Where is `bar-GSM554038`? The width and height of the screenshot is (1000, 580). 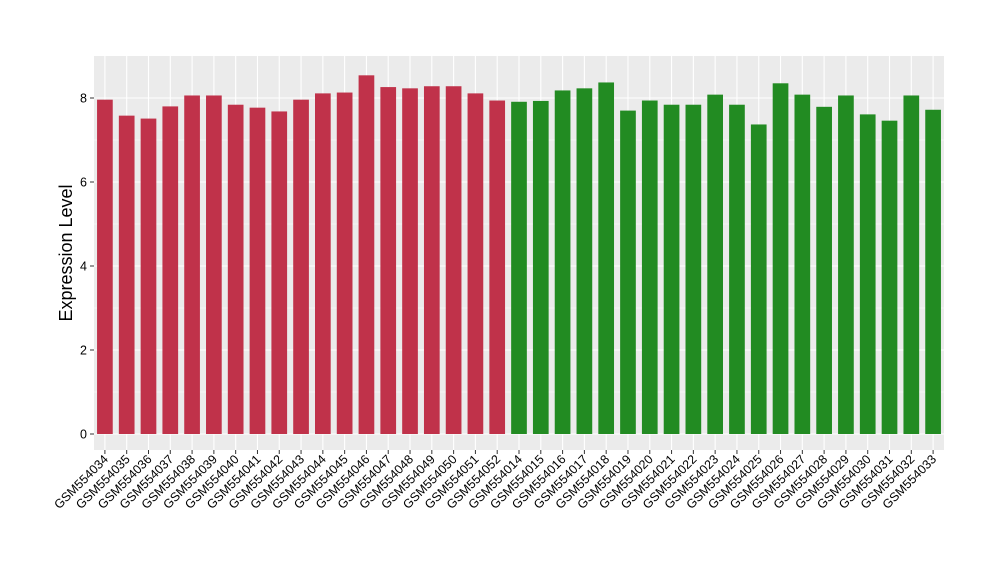
bar-GSM554038 is located at coordinates (192, 264).